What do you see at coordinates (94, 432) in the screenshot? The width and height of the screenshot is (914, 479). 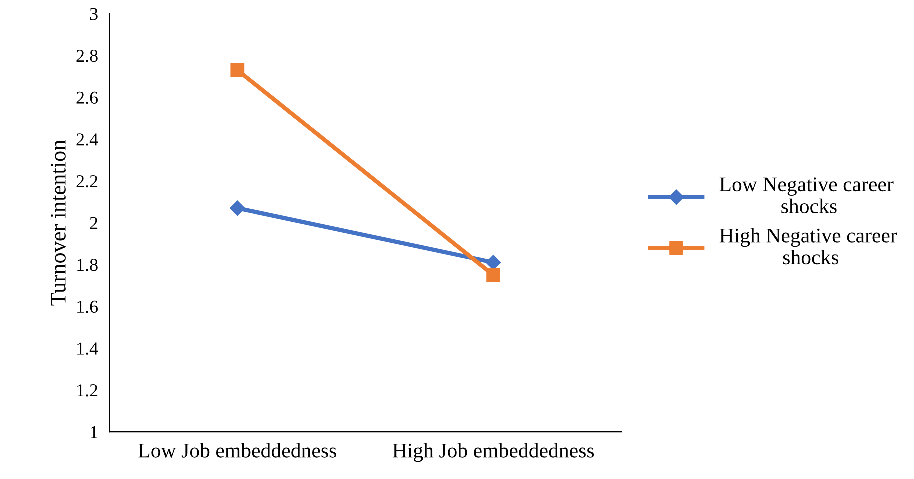 I see `y-tick-label: 1` at bounding box center [94, 432].